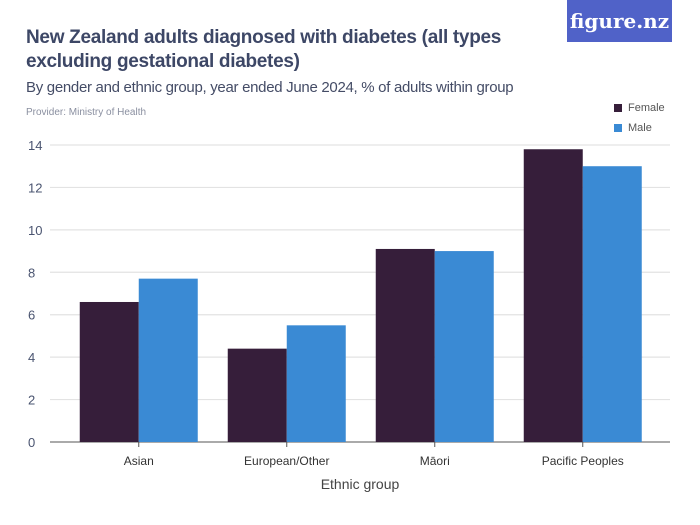 The image size is (700, 525). Describe the element at coordinates (31, 272) in the screenshot. I see `y-tick-label: 8` at that location.